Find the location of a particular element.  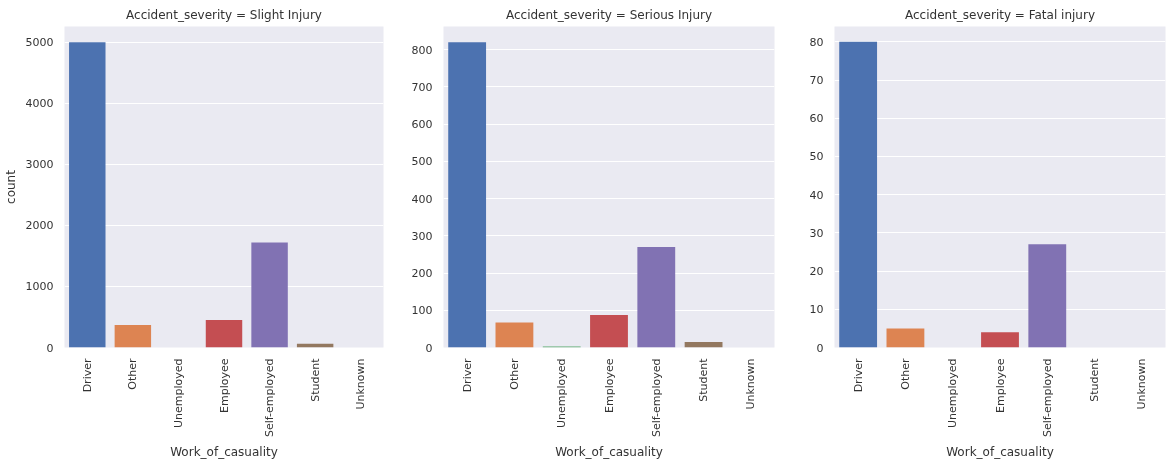

y-tick-label: 300 is located at coordinates (422, 236).